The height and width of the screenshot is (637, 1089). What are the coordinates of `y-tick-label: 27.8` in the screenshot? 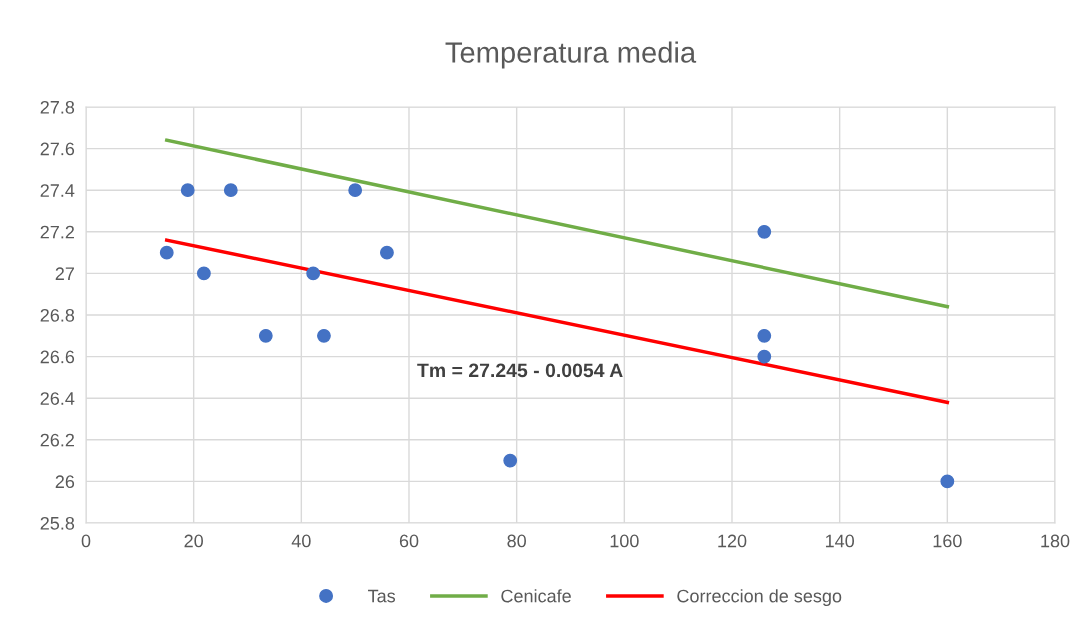 It's located at (57, 107).